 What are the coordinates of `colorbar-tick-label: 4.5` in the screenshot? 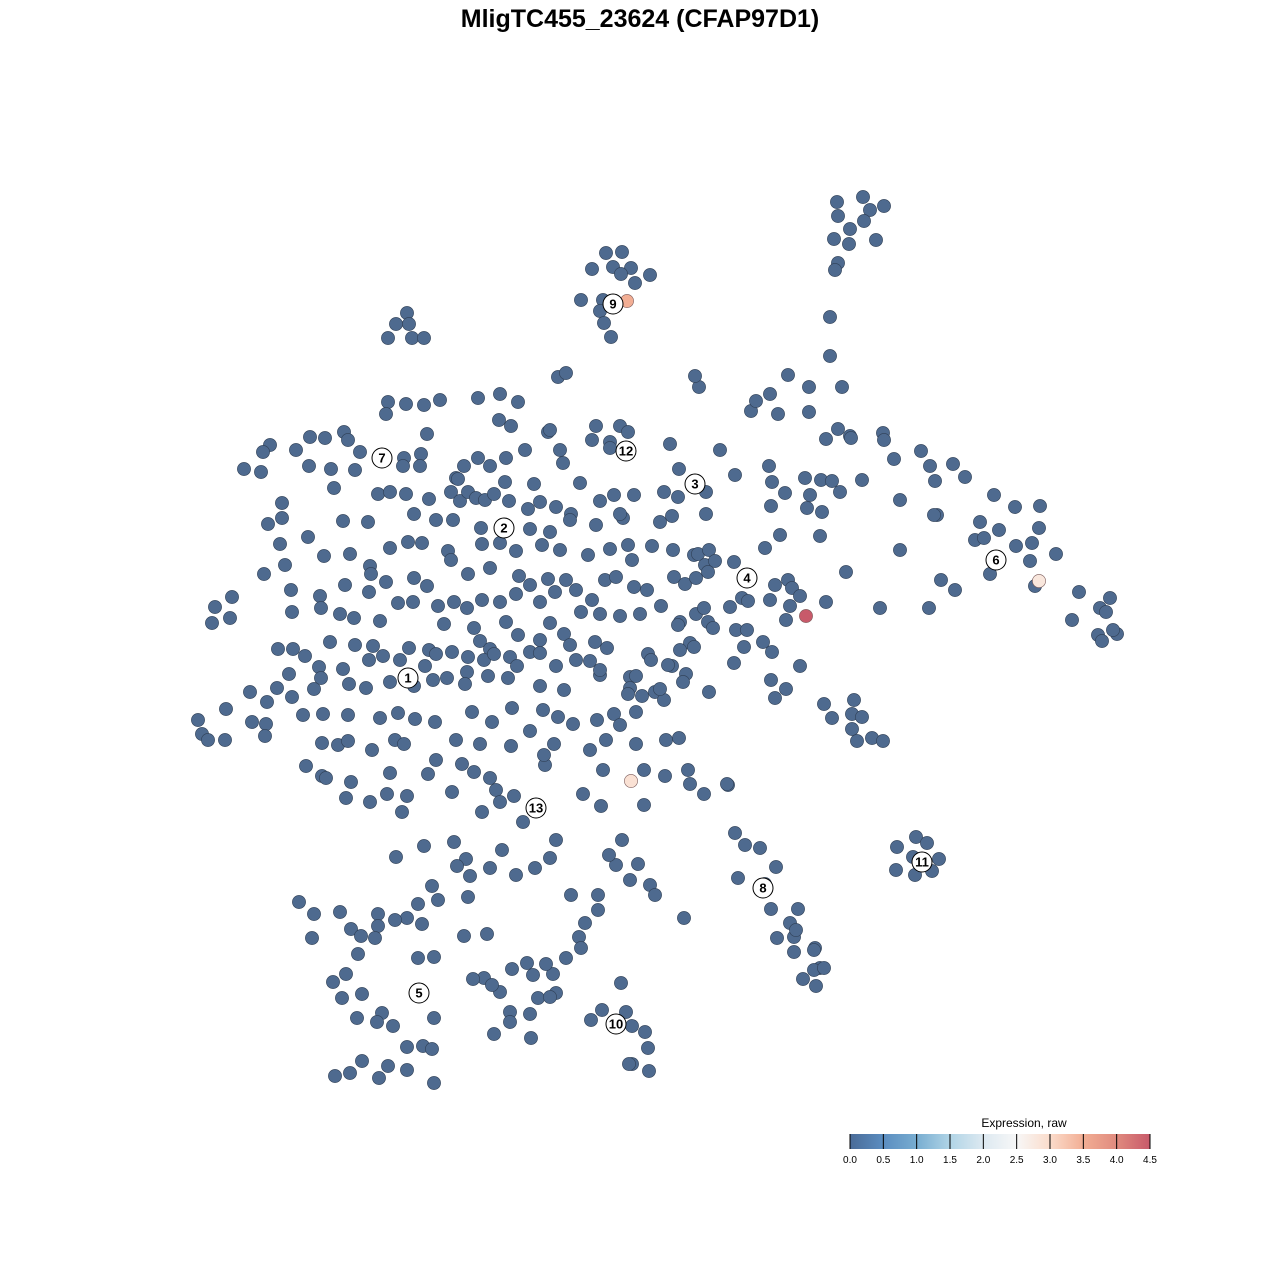 It's located at (1150, 1160).